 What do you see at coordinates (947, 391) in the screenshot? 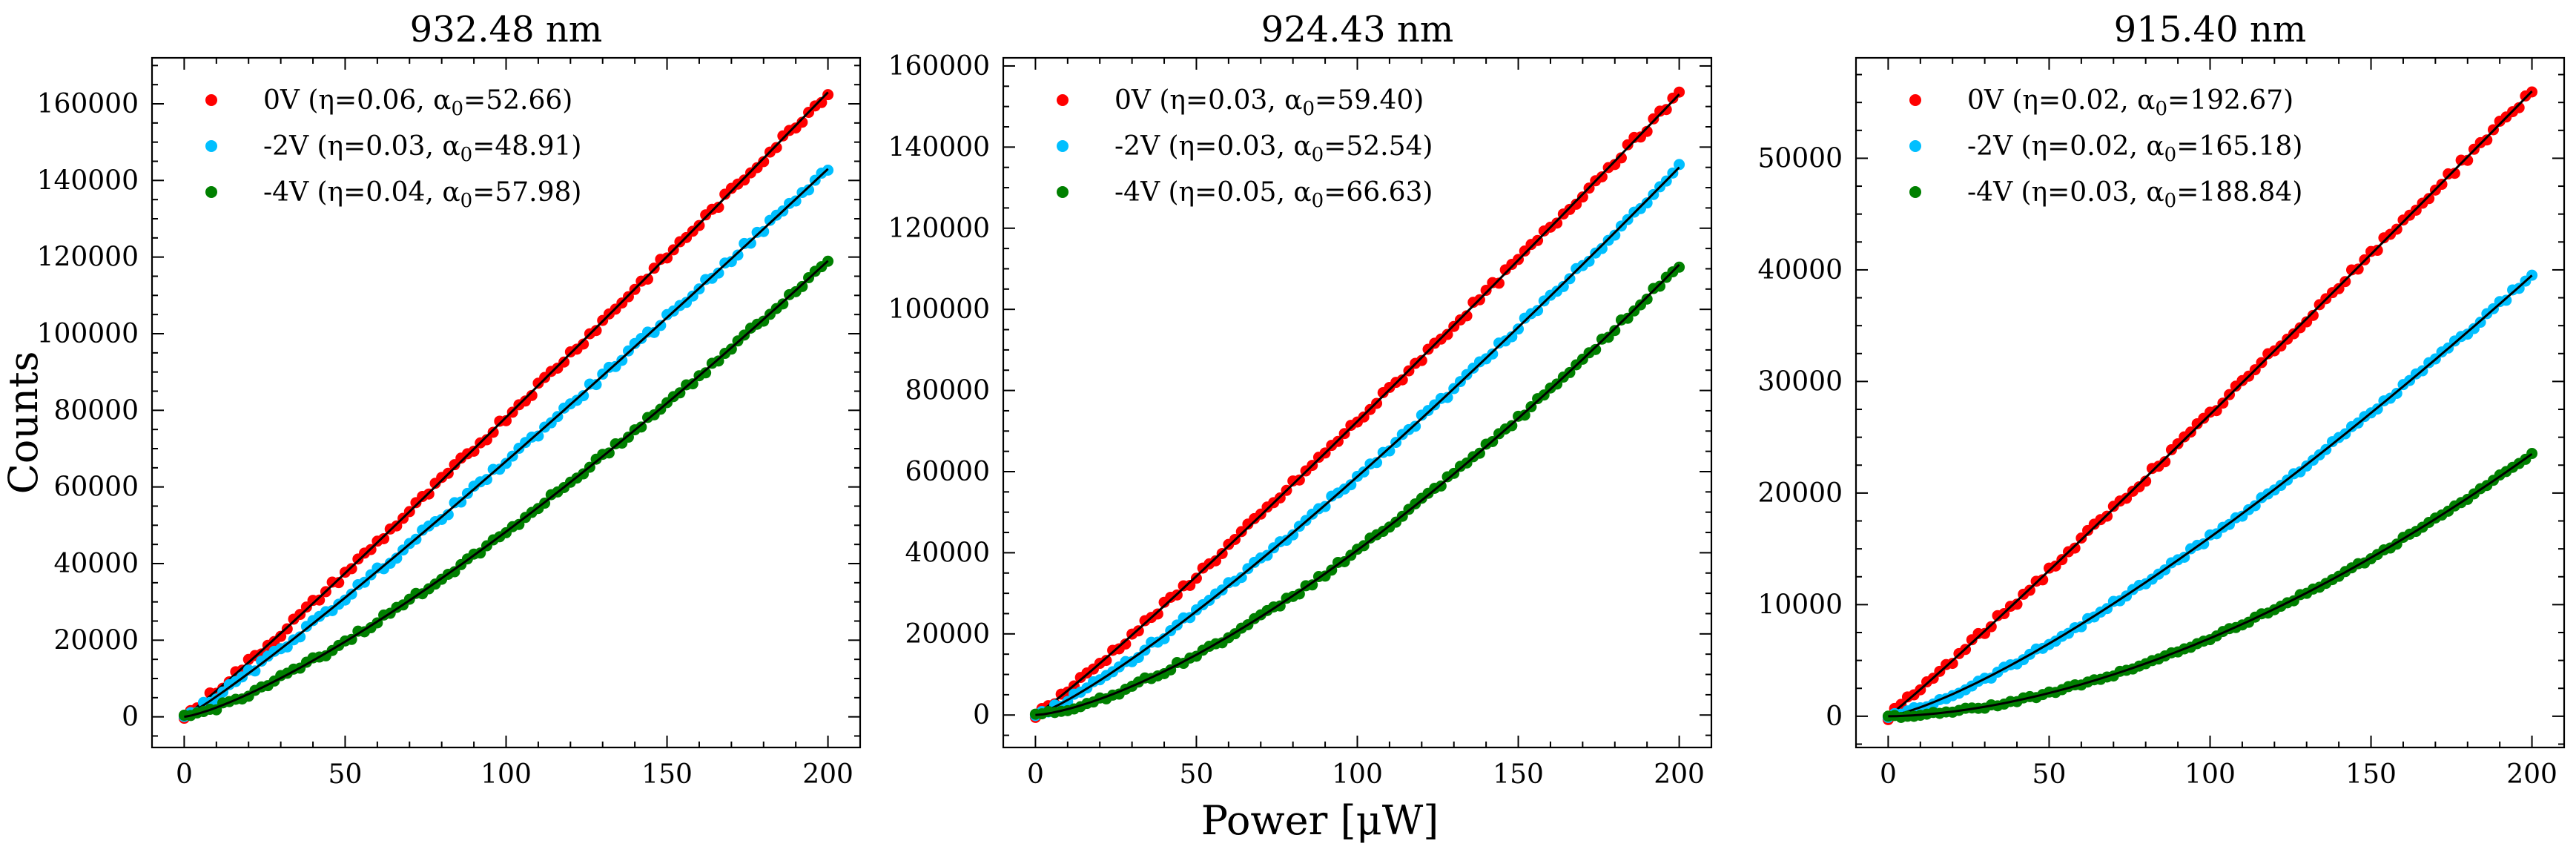
I see `y-tick-label: 80000` at bounding box center [947, 391].